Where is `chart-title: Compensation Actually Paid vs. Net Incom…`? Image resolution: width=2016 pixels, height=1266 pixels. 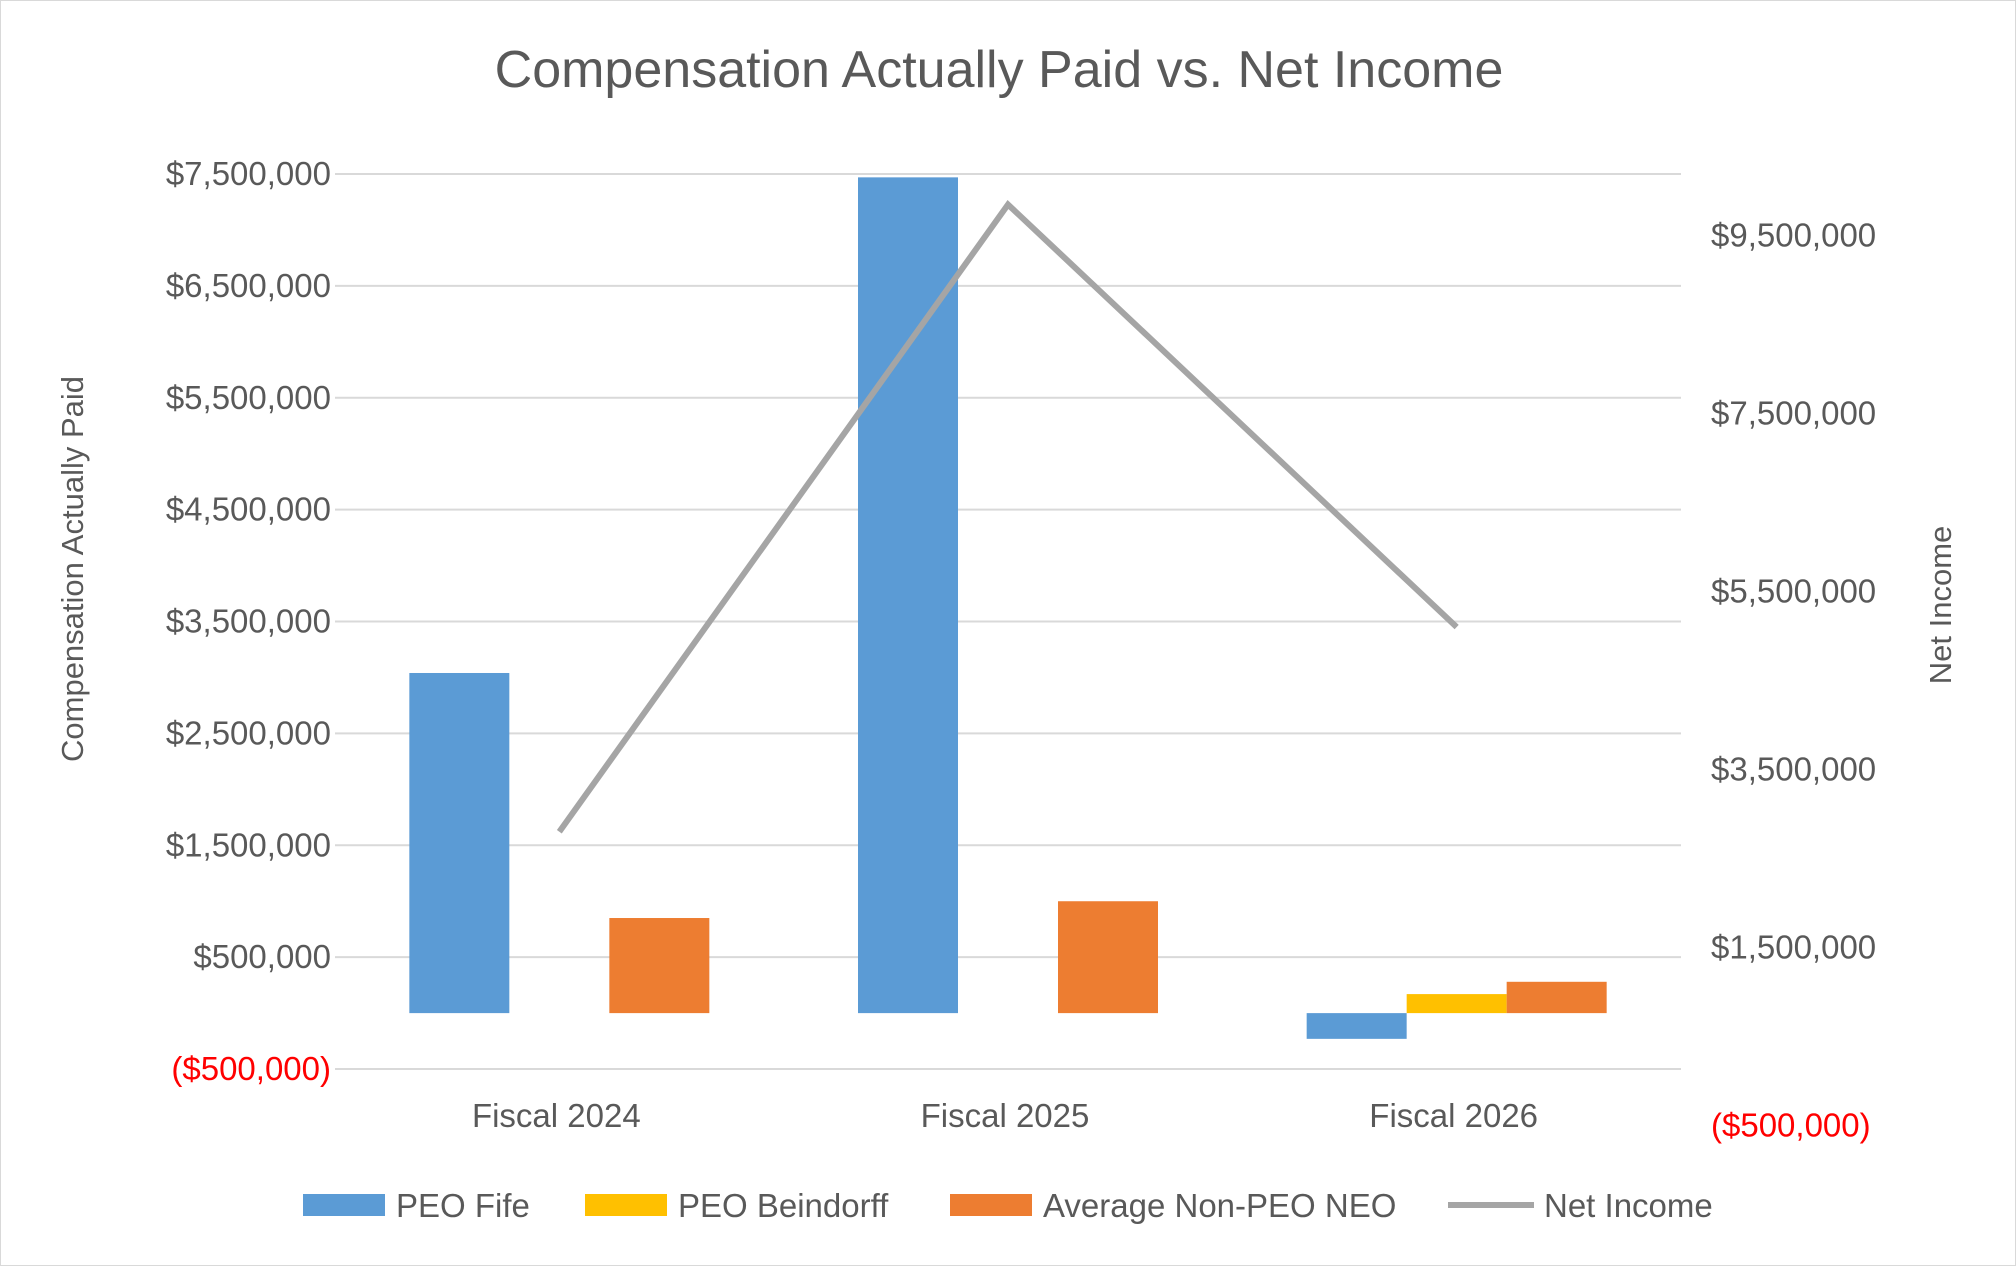 chart-title: Compensation Actually Paid vs. Net Incom… is located at coordinates (999, 70).